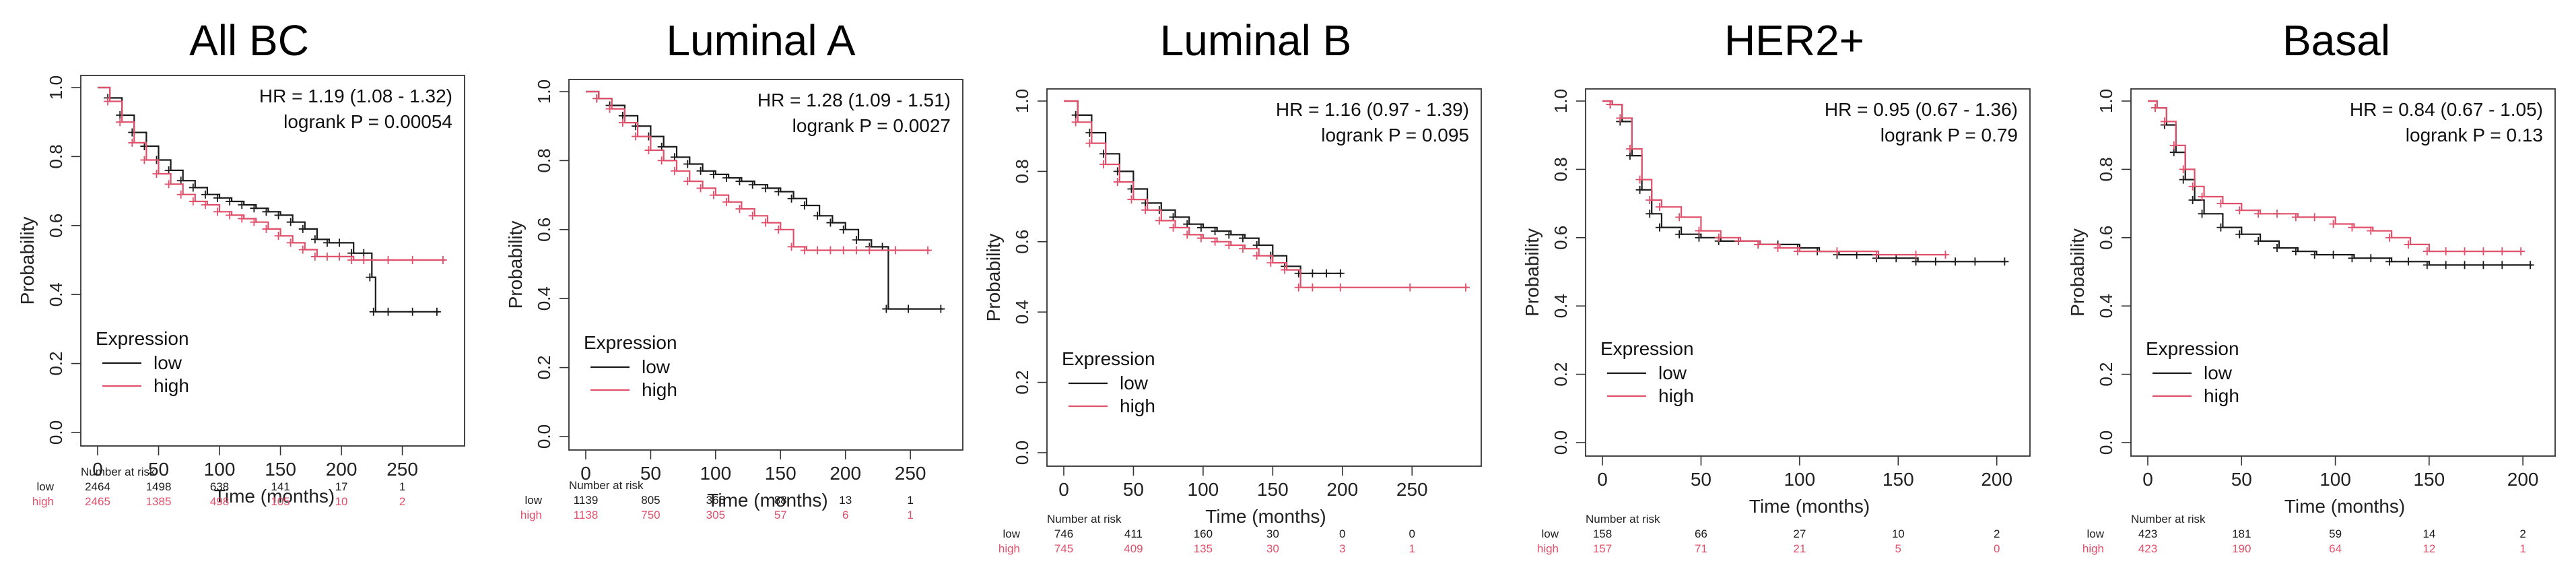 The image size is (2576, 578). Describe the element at coordinates (1203, 548) in the screenshot. I see `risk-value: 135` at that location.